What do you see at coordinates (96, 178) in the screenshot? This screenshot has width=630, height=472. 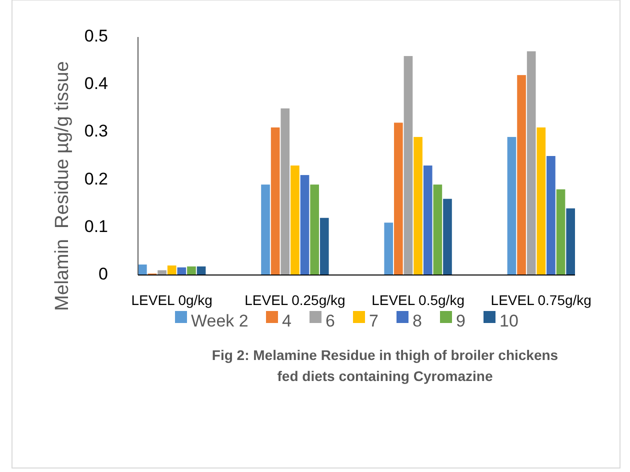 I see `y-tick-label: 0.2` at bounding box center [96, 178].